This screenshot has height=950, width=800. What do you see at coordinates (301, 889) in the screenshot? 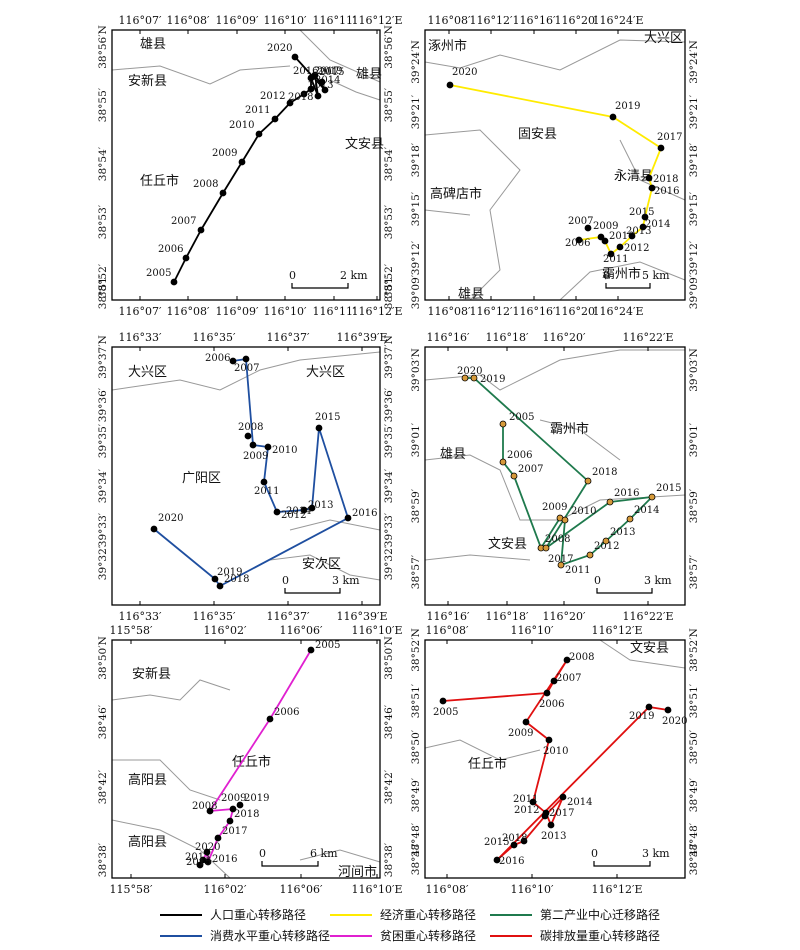
I see `x-tick-bottom: 116°06′` at bounding box center [301, 889].